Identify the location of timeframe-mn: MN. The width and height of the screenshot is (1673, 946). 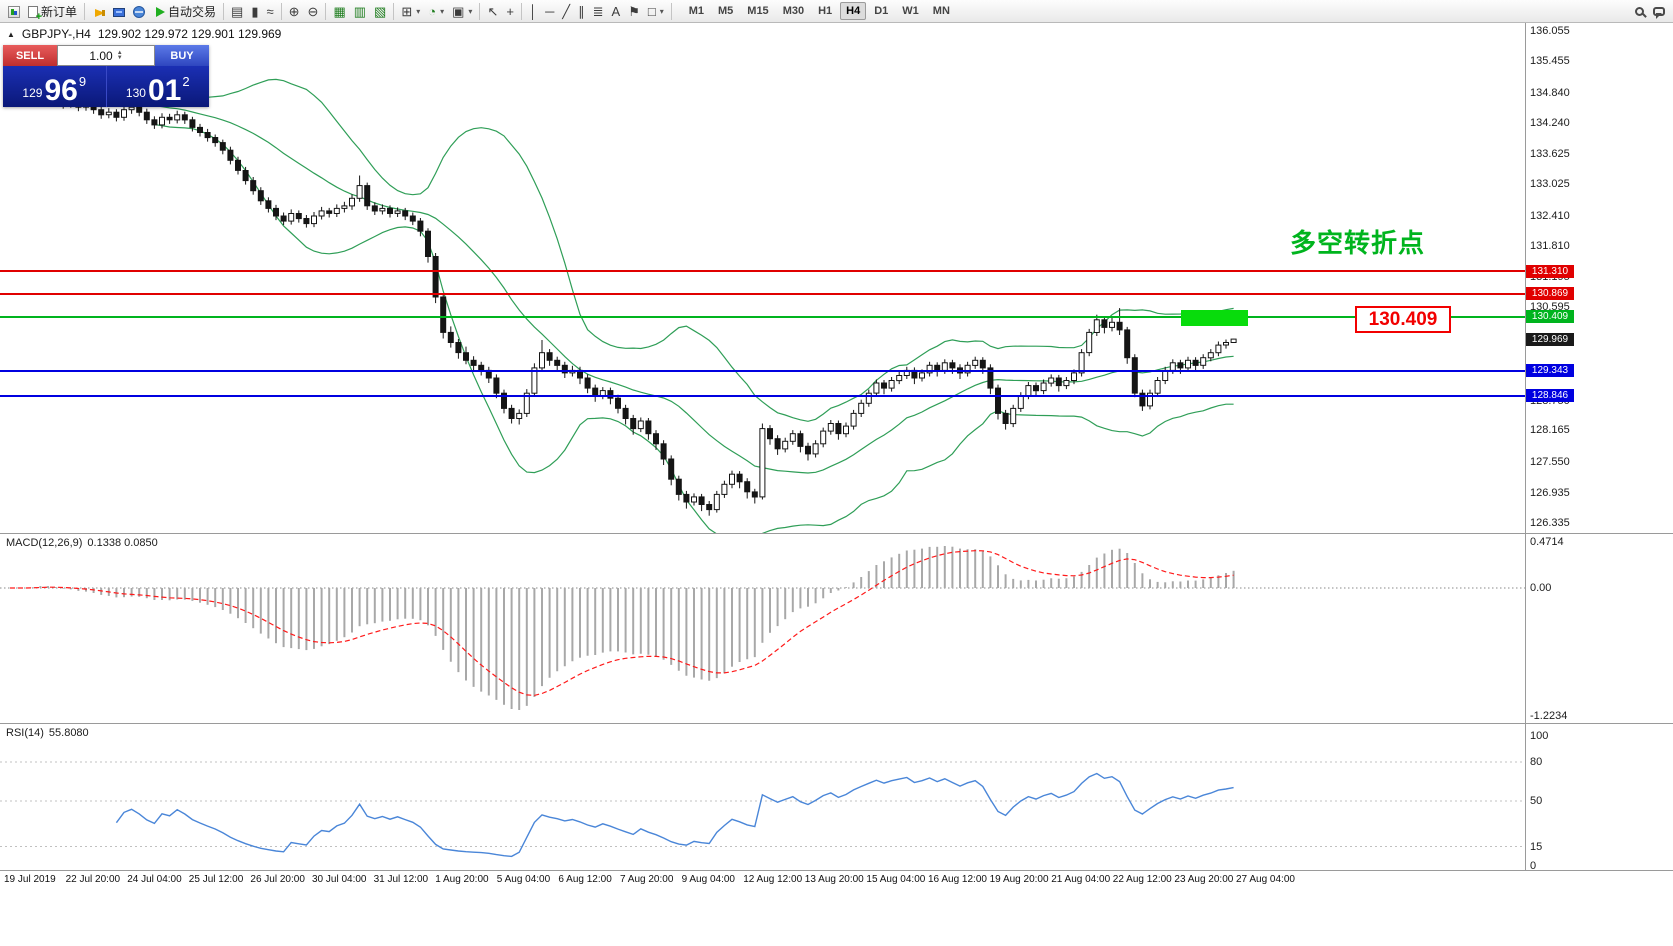
(941, 11).